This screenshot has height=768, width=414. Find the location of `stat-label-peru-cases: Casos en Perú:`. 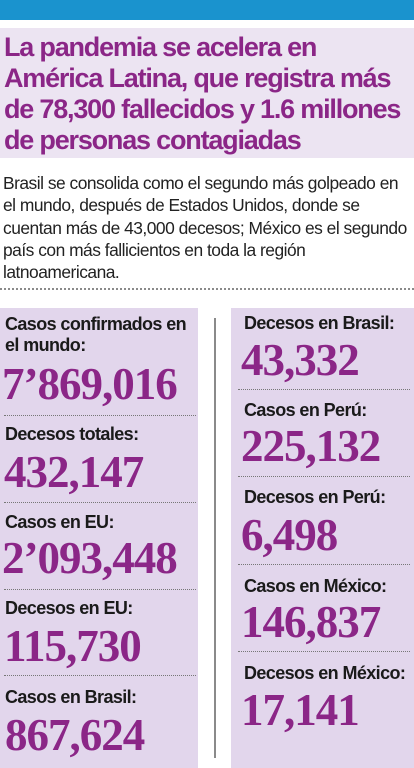

stat-label-peru-cases: Casos en Perú: is located at coordinates (305, 410).